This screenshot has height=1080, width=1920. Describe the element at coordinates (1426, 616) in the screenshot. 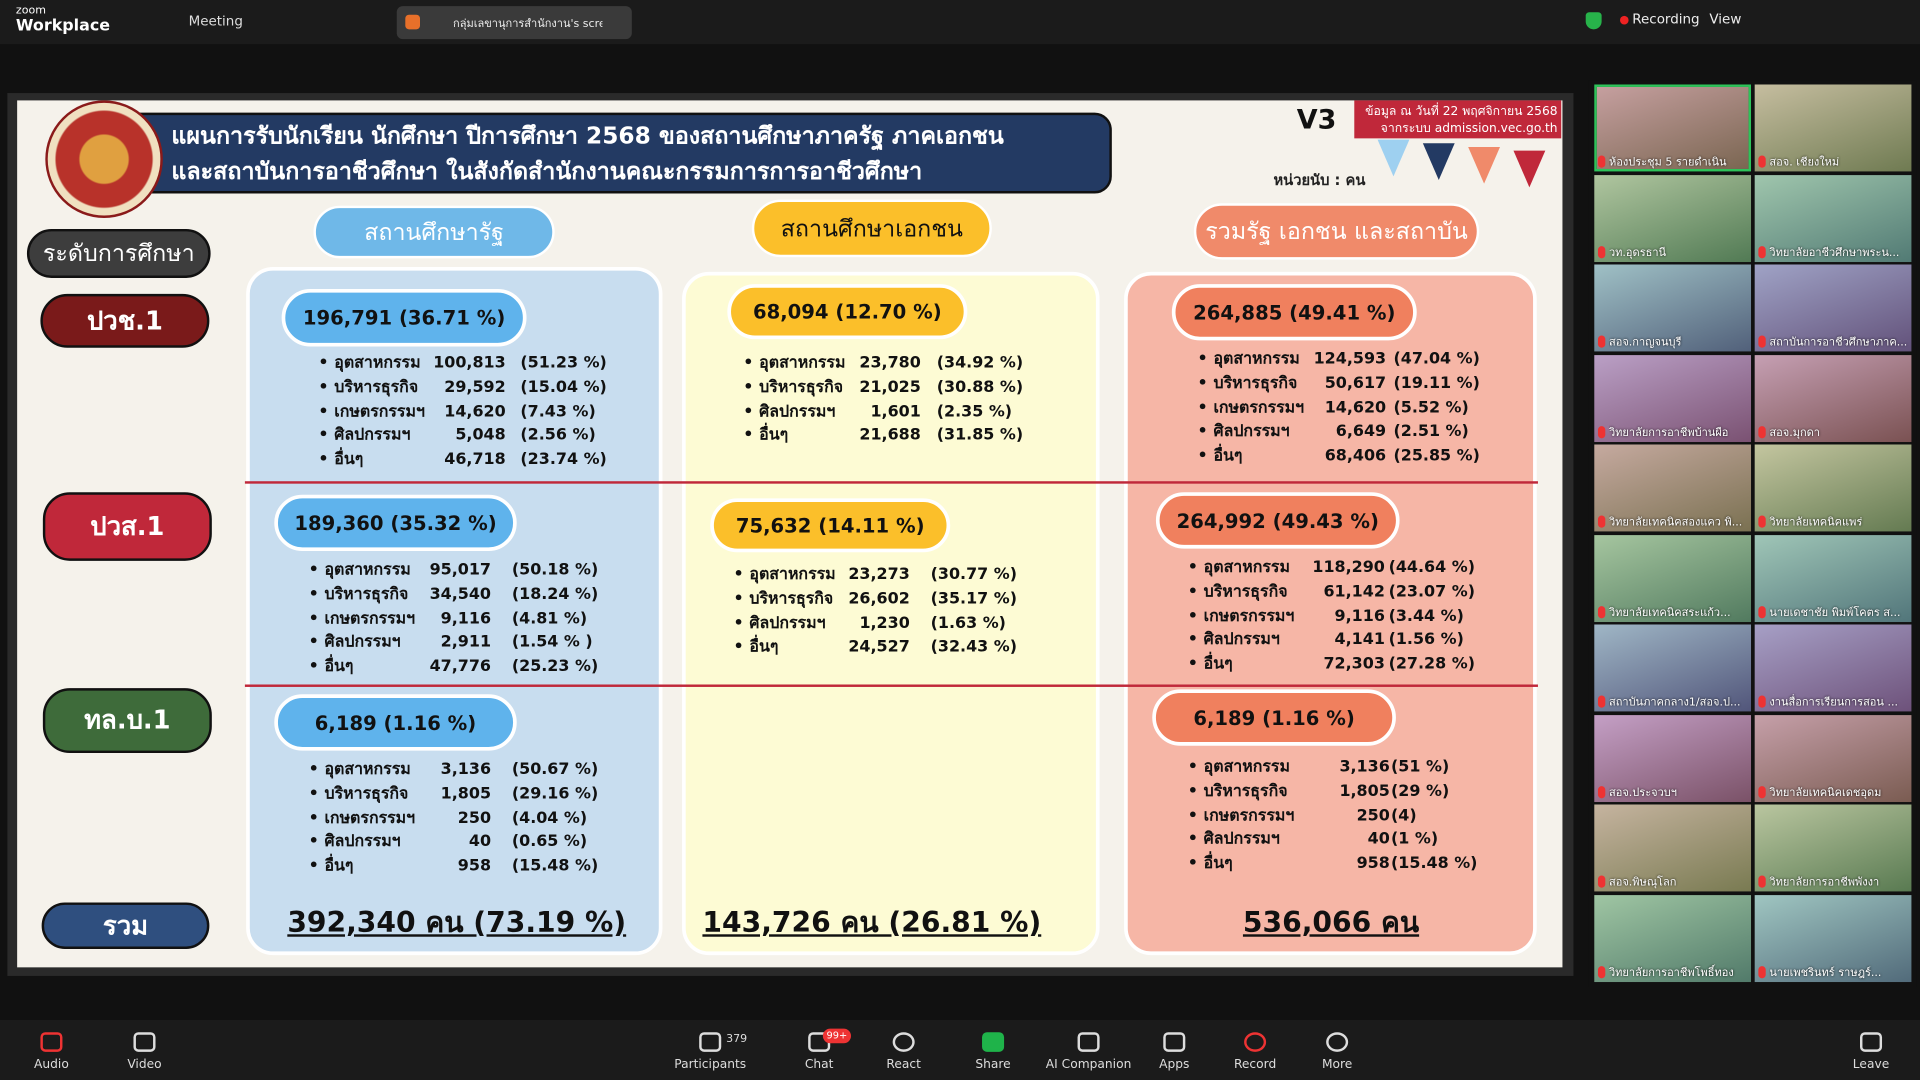

I see `item-percent: (3.44 %)` at that location.